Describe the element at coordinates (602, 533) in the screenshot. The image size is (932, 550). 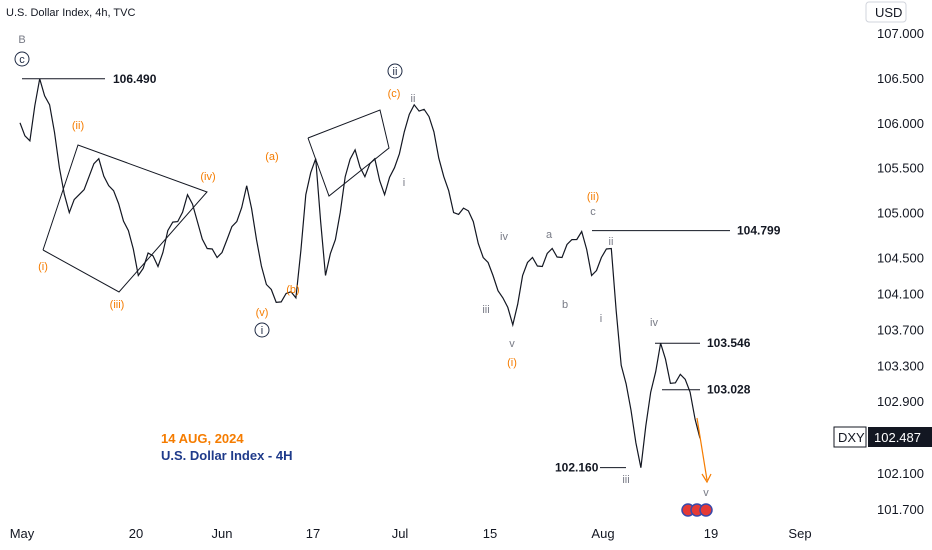
I see `x-tick-label: Aug` at that location.